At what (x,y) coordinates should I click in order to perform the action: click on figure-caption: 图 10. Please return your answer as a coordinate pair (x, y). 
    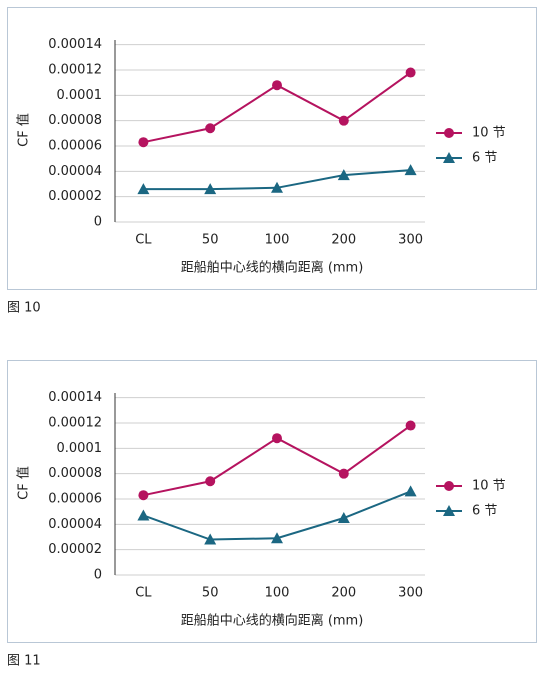
    Looking at the image, I should click on (24, 308).